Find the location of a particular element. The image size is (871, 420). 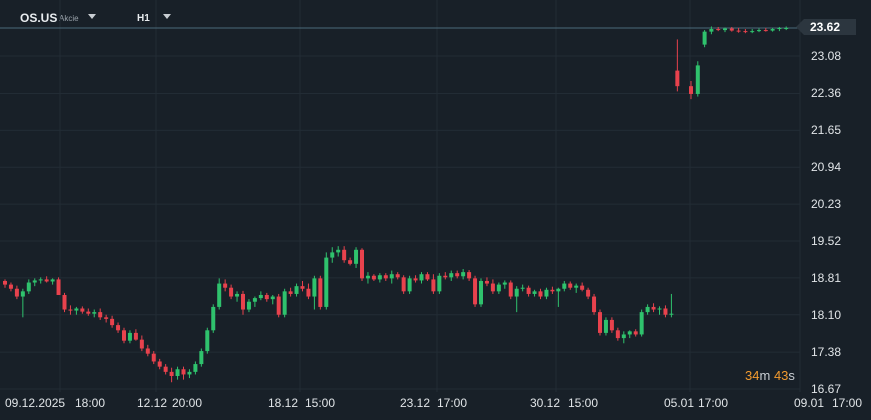

last-price-value: 23.62 is located at coordinates (825, 27).